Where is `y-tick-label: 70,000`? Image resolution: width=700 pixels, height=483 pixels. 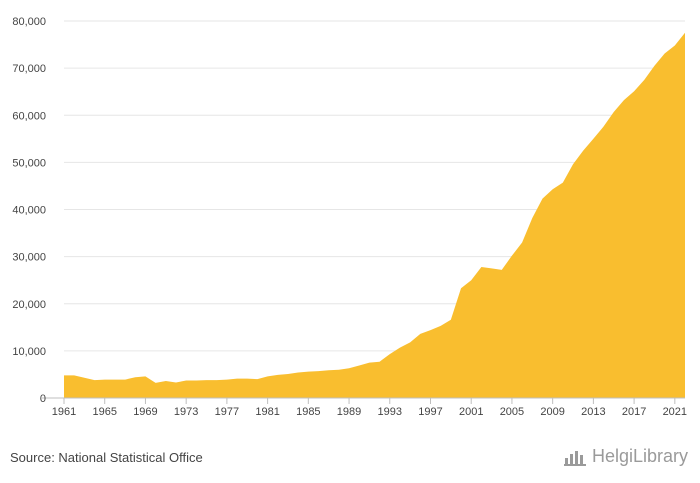
y-tick-label: 70,000 is located at coordinates (29, 69).